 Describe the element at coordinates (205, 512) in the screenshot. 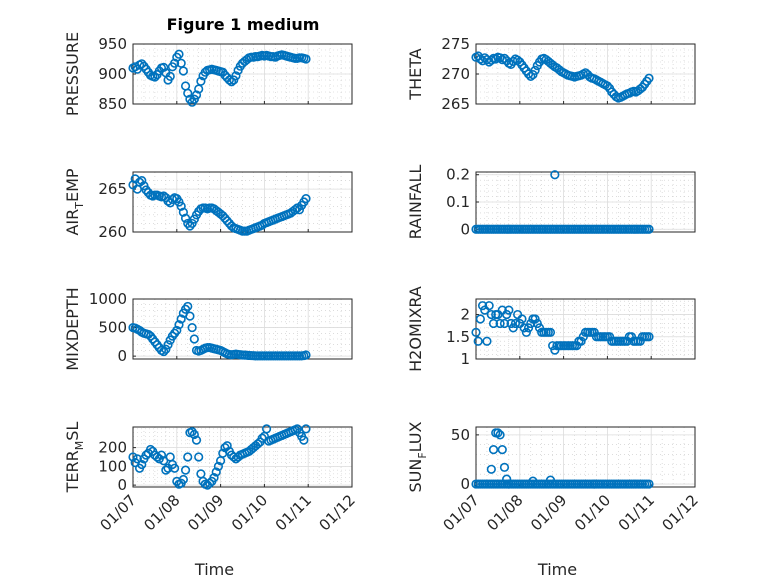

I see `x-tick-label: 01/09` at that location.